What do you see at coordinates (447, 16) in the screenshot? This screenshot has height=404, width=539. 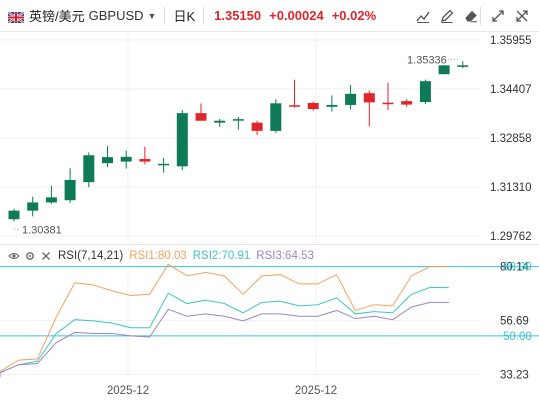 I see `pen-icon` at bounding box center [447, 16].